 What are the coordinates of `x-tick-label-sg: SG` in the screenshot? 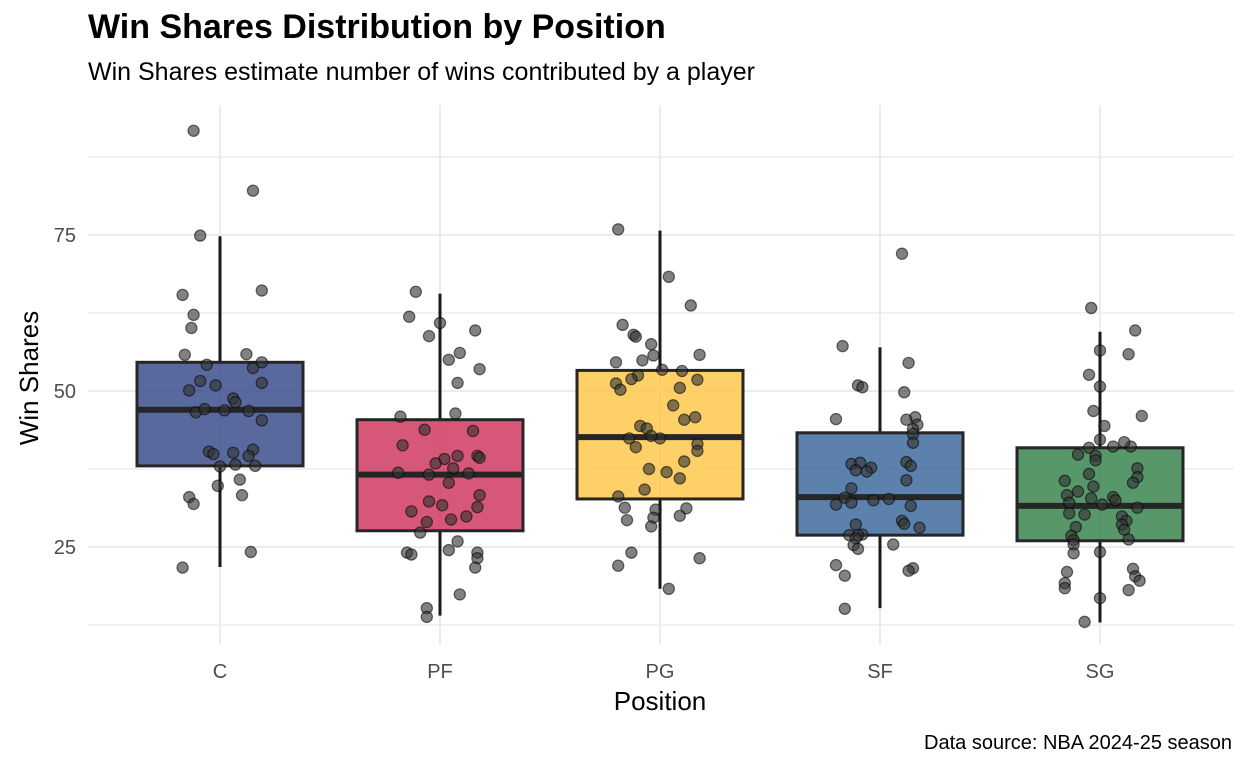 It's located at (1100, 672).